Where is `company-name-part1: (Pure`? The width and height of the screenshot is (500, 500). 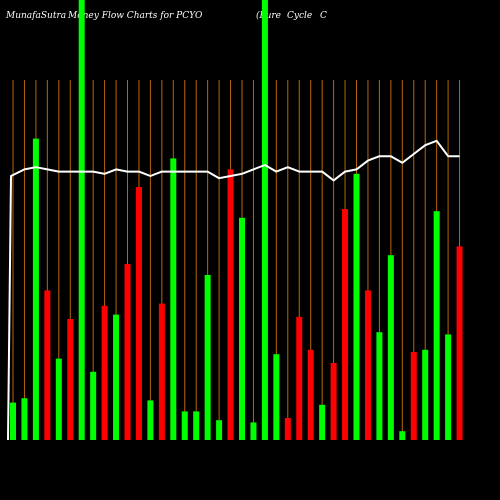
company-name-part1: (Pure is located at coordinates (268, 16).